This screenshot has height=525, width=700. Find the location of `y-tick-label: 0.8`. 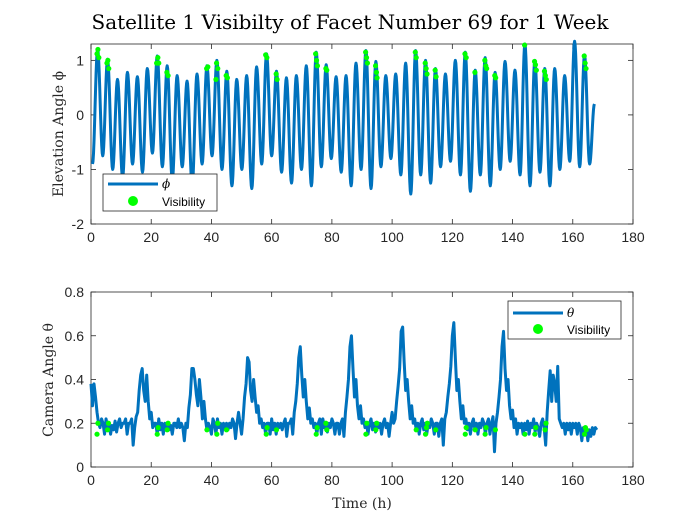

y-tick-label: 0.8 is located at coordinates (75, 292).